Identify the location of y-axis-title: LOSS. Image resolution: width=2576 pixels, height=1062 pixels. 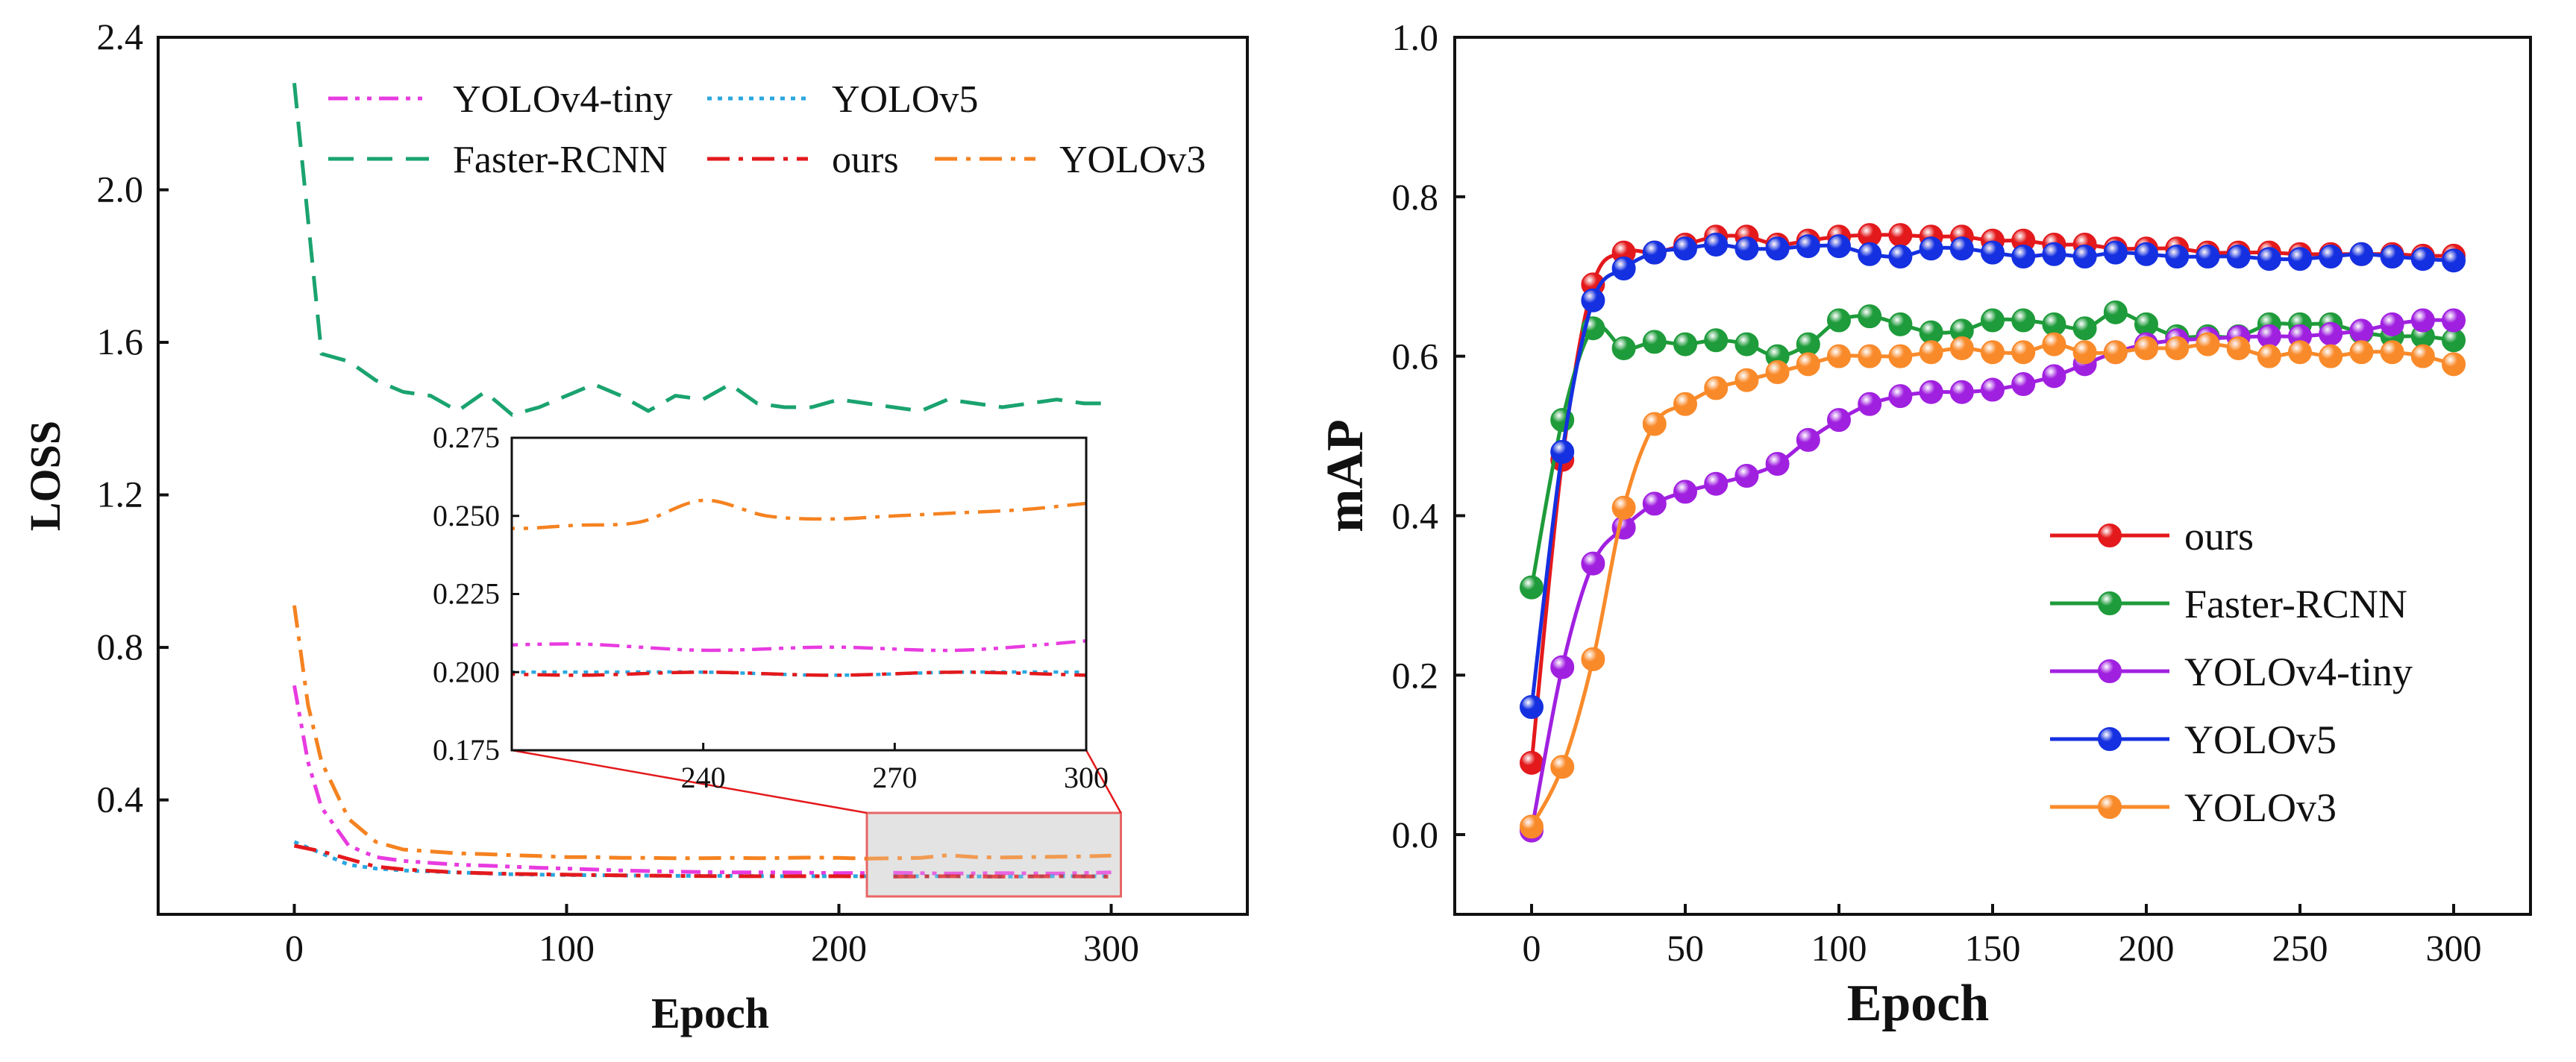
(45, 476).